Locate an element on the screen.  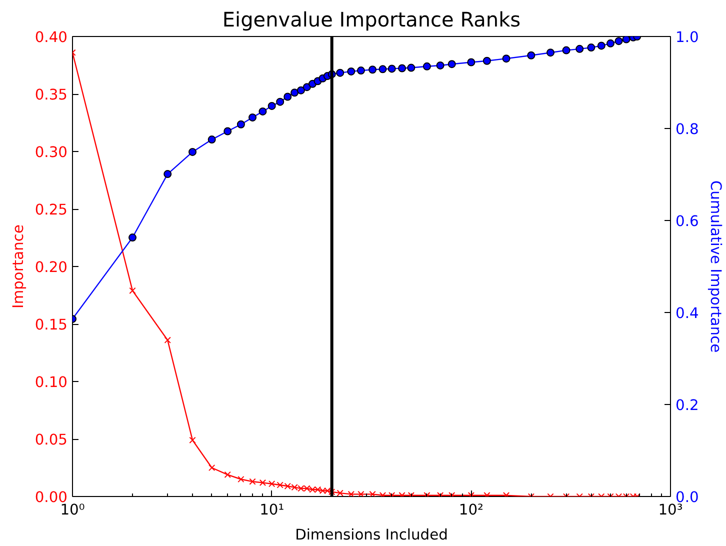
y-tick-label: 0.40 is located at coordinates (51, 37).